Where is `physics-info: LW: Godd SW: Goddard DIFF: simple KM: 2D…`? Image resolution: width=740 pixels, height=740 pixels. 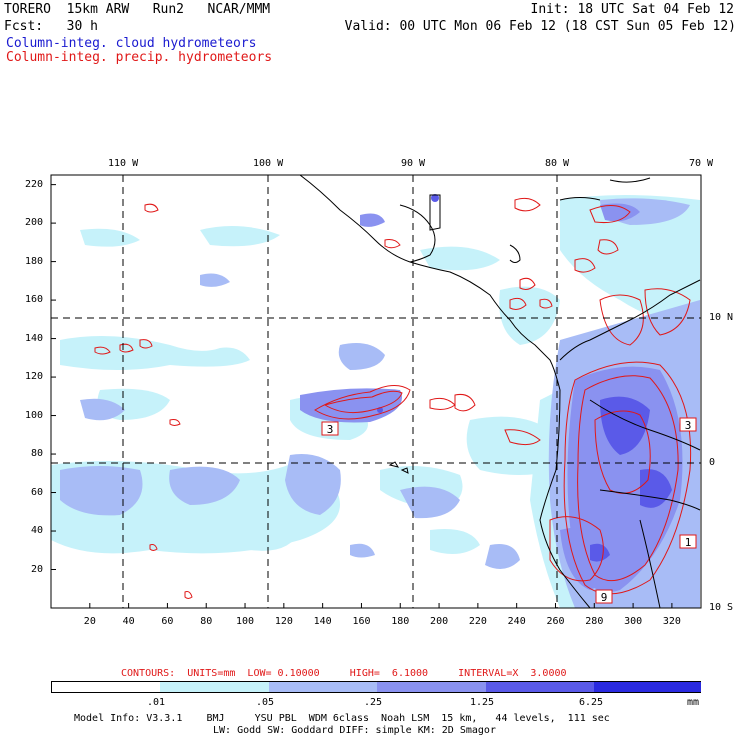 physics-info: LW: Godd SW: Goddard DIFF: simple KM: 2D… is located at coordinates (354, 730).